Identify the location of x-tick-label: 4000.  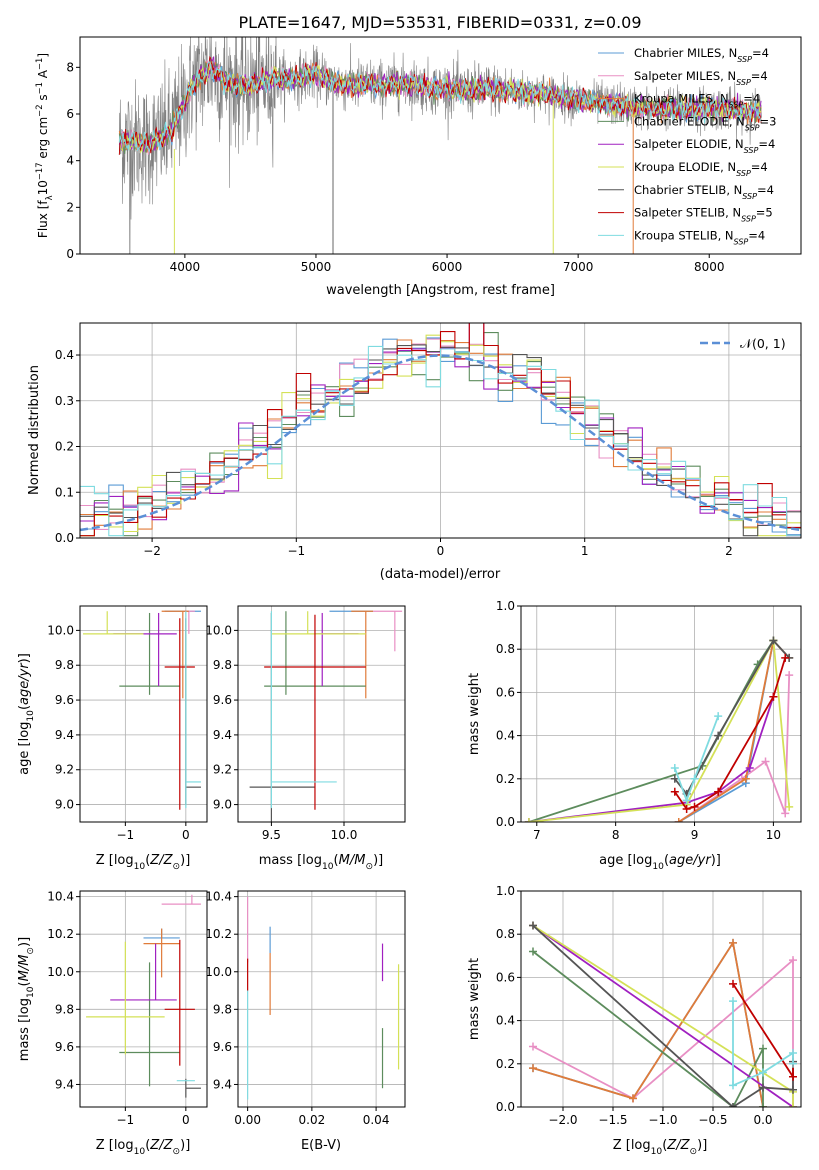
(185, 267).